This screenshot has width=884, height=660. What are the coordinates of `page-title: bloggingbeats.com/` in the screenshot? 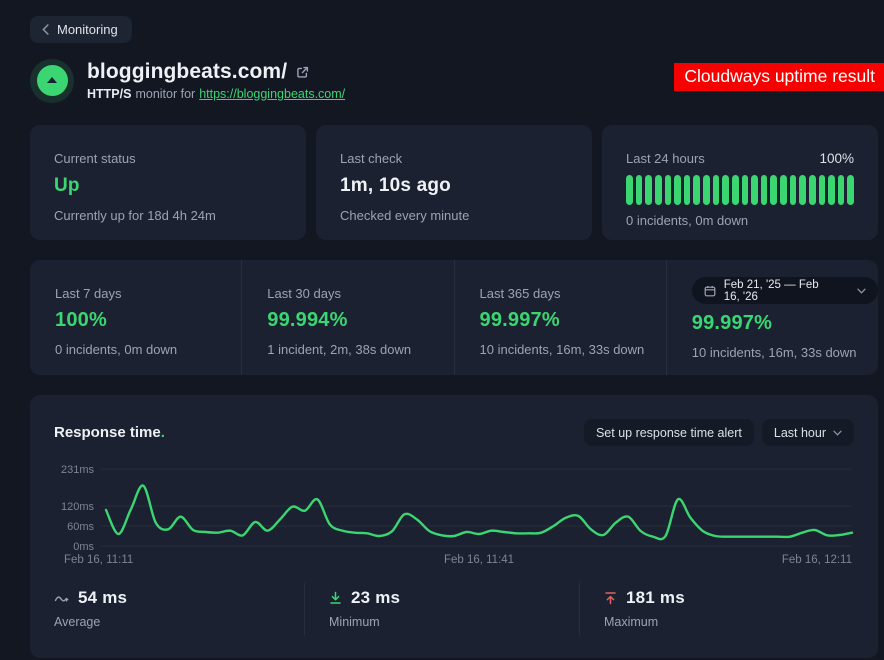 It's located at (187, 71).